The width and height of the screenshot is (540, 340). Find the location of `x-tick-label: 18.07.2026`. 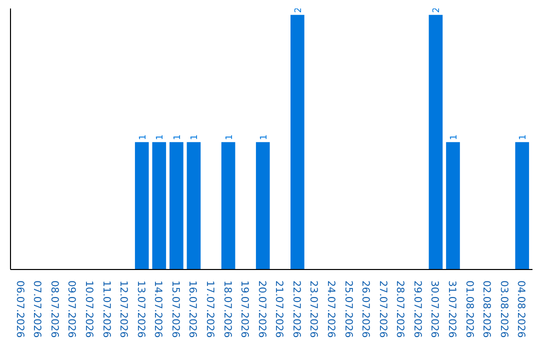

x-tick-label: 18.07.2026 is located at coordinates (226, 309).